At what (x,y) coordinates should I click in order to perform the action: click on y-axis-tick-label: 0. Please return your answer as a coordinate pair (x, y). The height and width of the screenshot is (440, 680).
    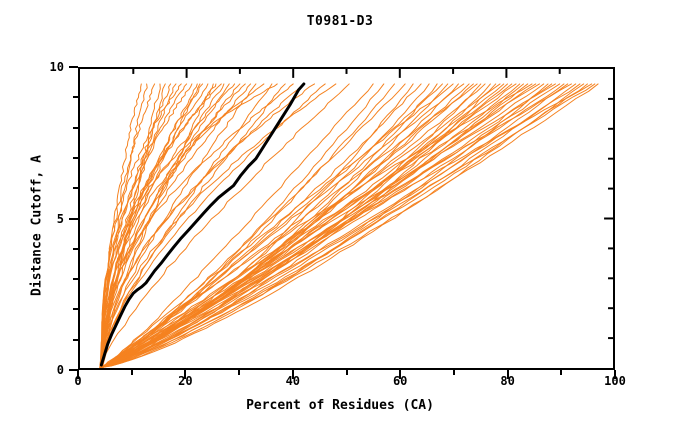
    Looking at the image, I should click on (60, 370).